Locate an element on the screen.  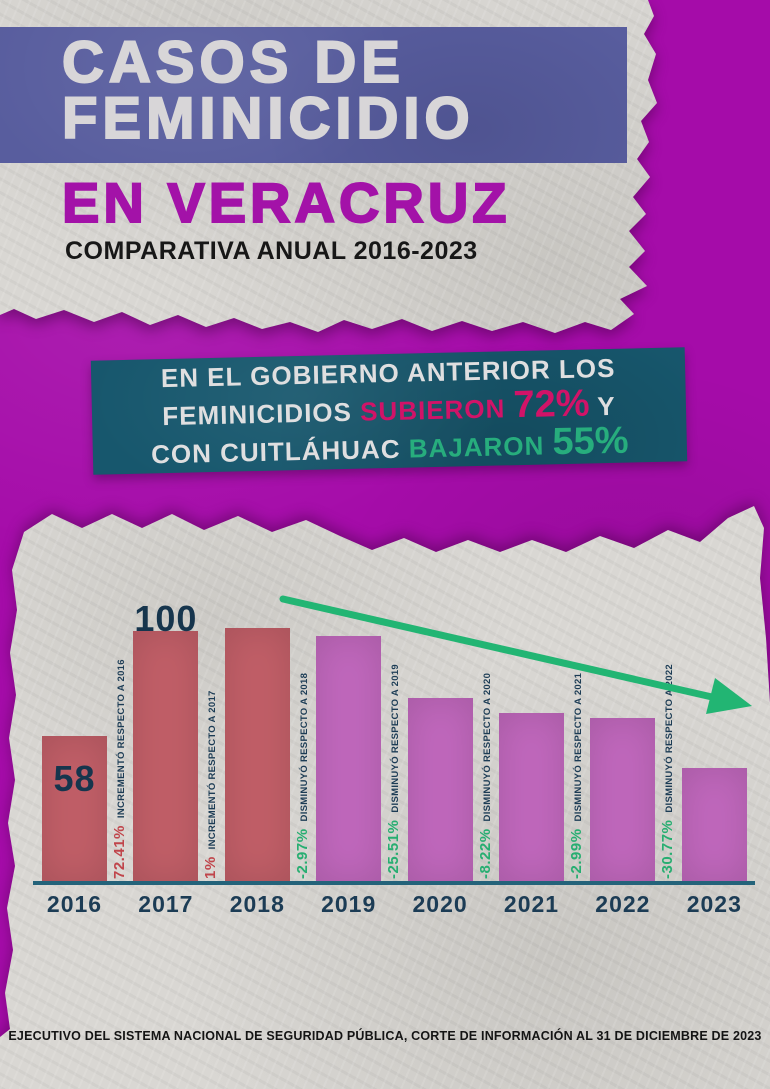
year-label-2023: 2023 is located at coordinates (714, 904).